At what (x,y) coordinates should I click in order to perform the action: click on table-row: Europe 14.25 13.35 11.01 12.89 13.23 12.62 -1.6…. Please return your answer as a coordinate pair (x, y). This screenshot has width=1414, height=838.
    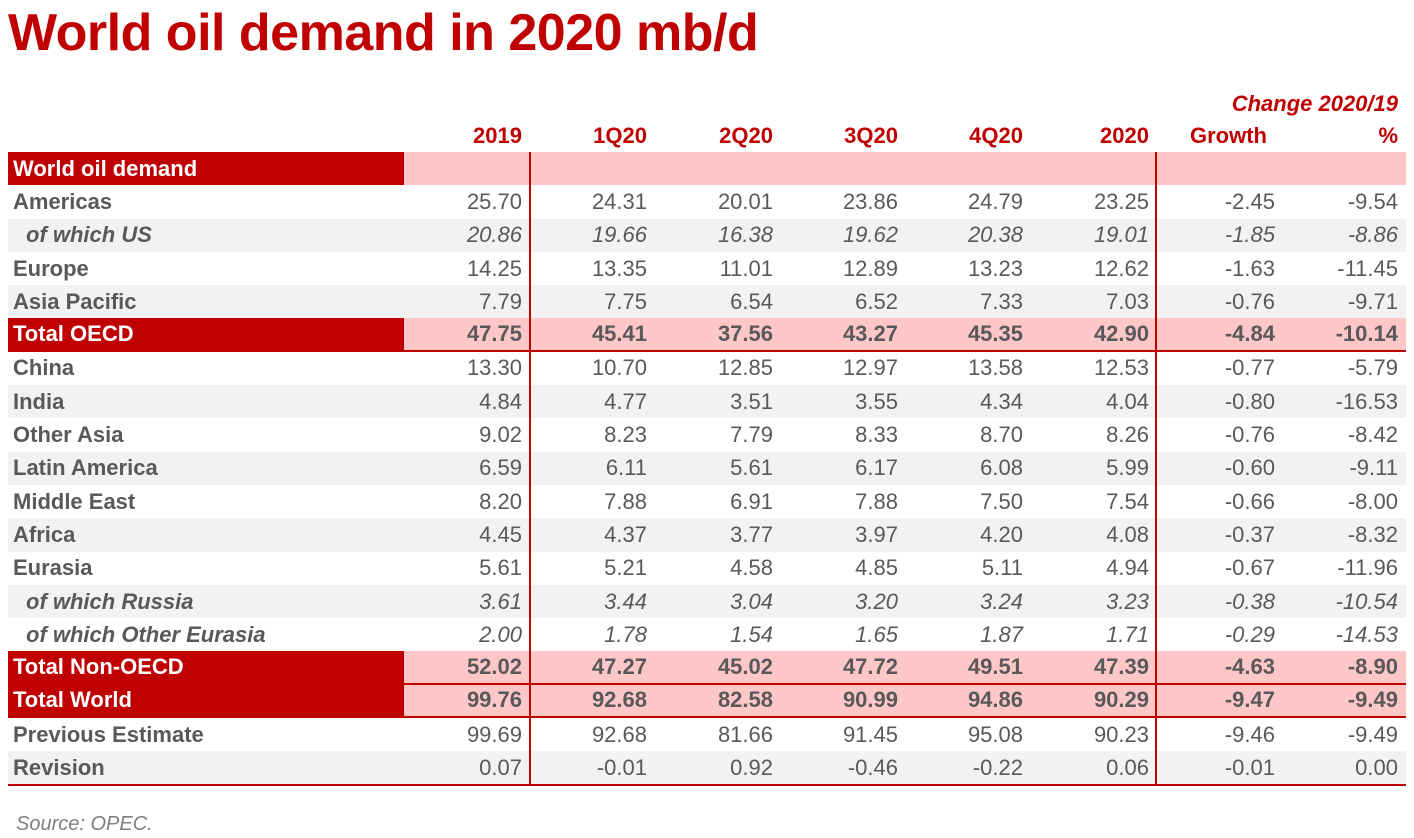
    Looking at the image, I should click on (707, 268).